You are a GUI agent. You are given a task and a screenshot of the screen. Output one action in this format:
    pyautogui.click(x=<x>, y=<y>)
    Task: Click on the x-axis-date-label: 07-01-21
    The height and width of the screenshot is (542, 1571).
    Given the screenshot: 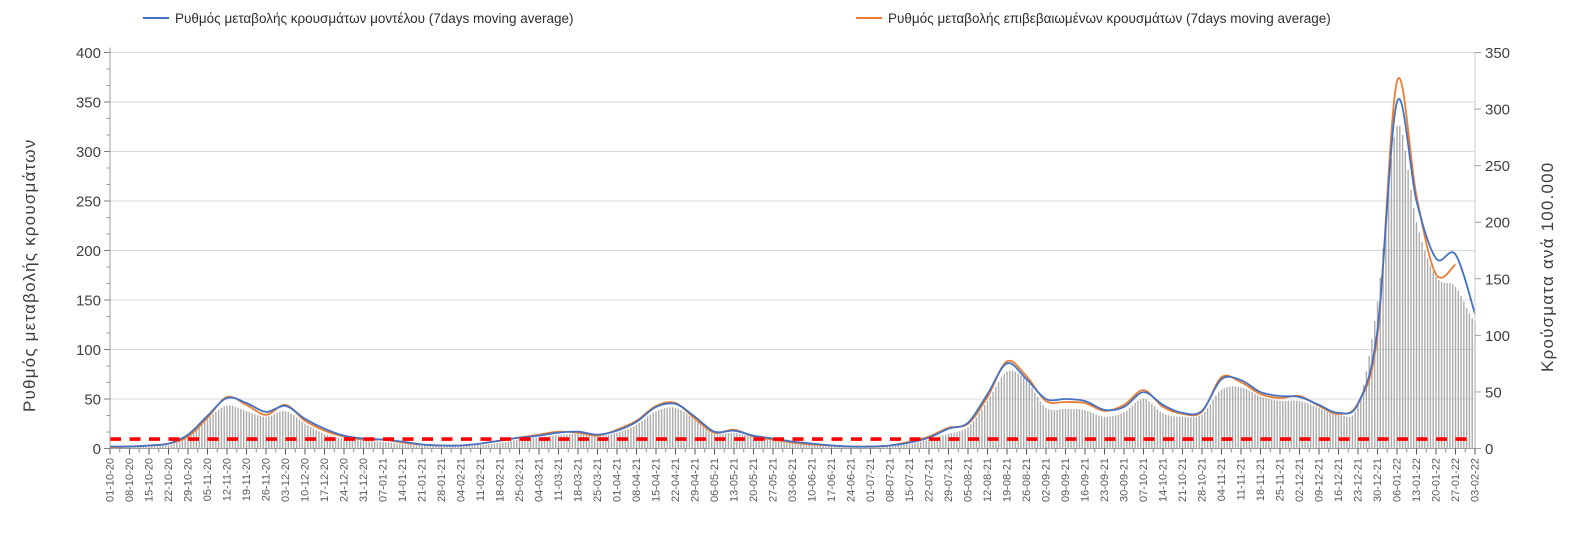 What is the action you would take?
    pyautogui.click(x=384, y=480)
    